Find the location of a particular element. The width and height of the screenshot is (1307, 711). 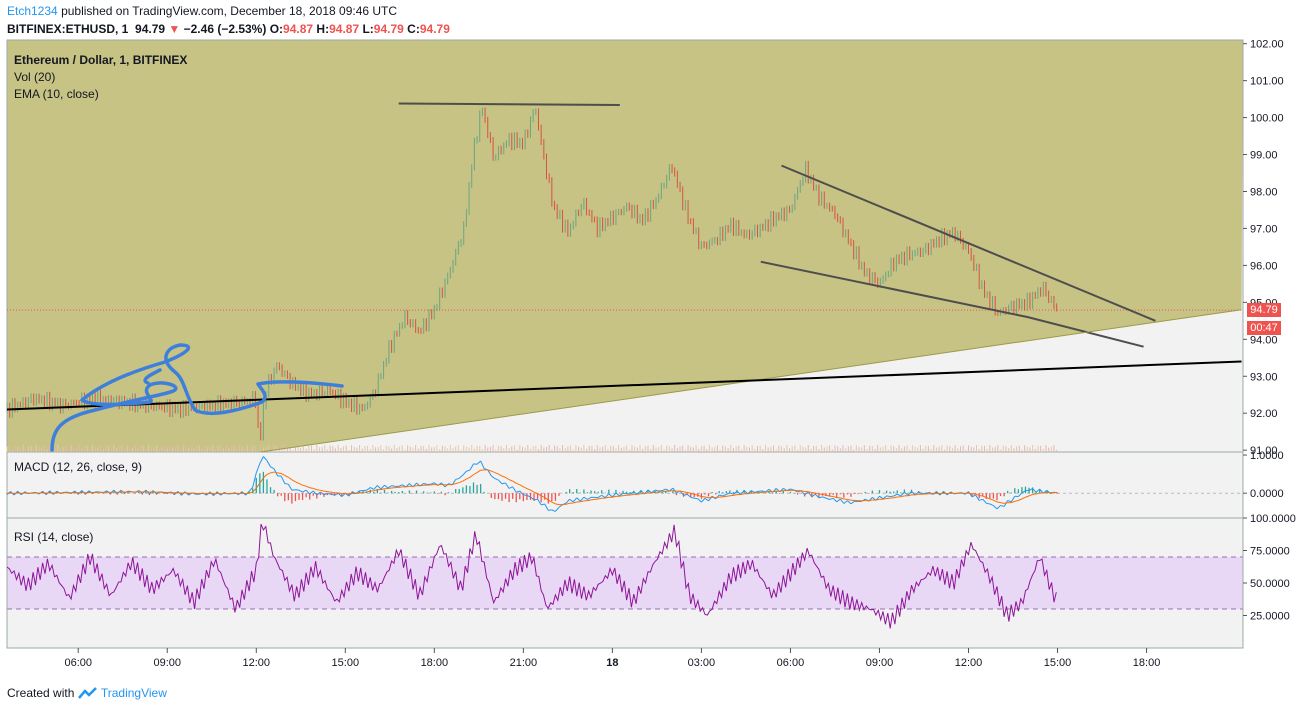

price-tick-label: 101.00 is located at coordinates (1267, 82).